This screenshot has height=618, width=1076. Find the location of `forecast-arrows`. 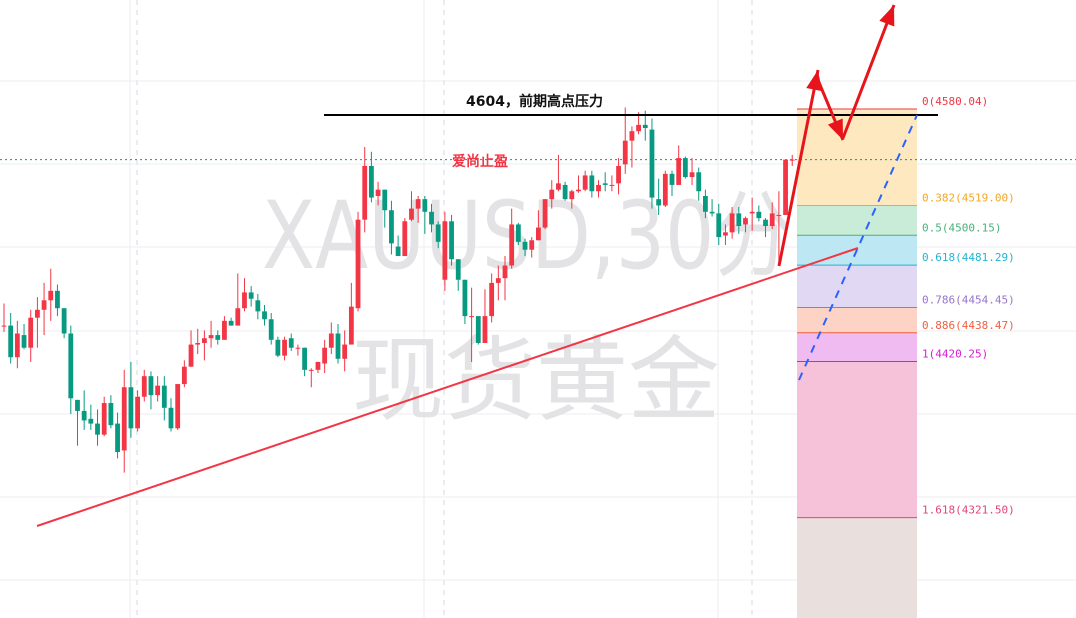

forecast-arrows is located at coordinates (836, 135).